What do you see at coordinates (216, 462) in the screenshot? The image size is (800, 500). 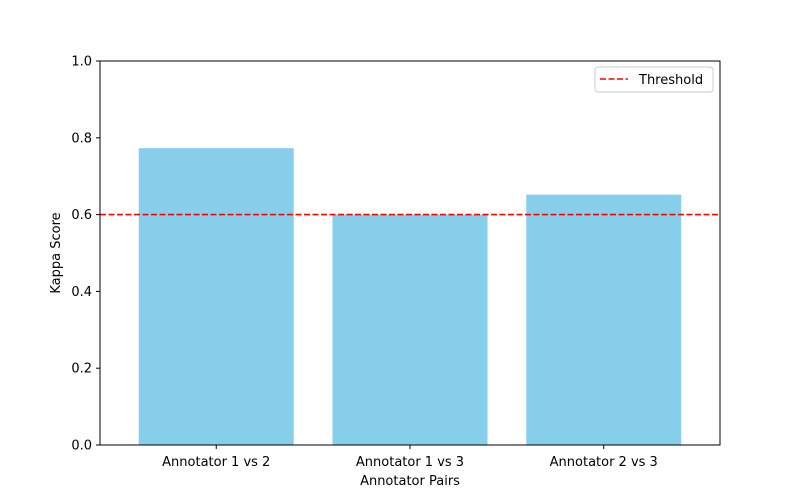 I see `x-tick-label: Annotator 1 vs 2` at bounding box center [216, 462].